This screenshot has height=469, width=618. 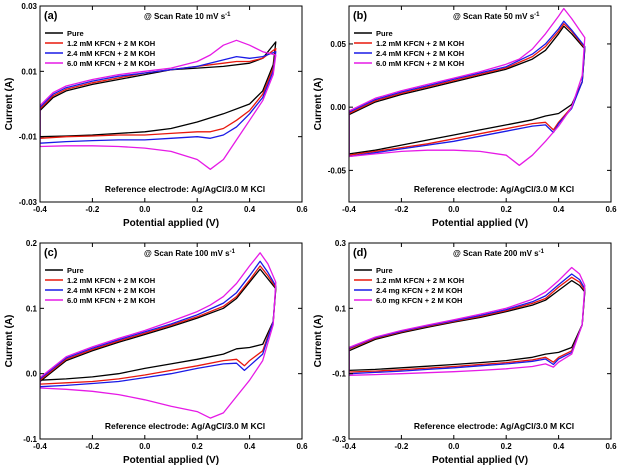 I want to click on y-tick-label: -0.03, so click(x=28, y=202).